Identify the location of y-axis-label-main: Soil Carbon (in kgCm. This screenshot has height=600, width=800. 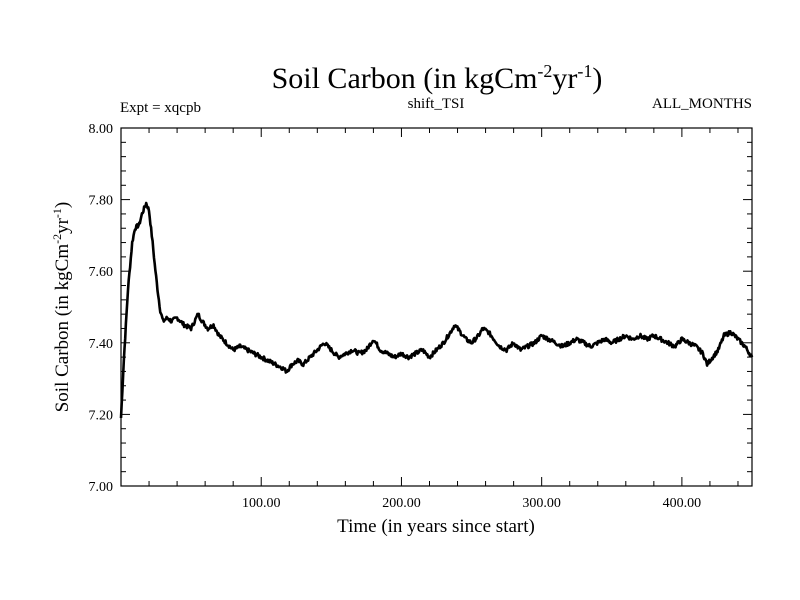
(62, 328).